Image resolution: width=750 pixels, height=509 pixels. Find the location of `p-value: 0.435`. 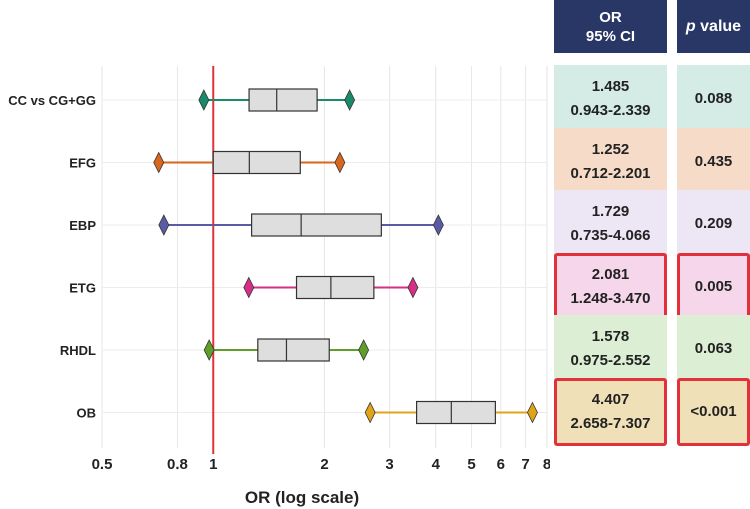

p-value: 0.435 is located at coordinates (713, 161).